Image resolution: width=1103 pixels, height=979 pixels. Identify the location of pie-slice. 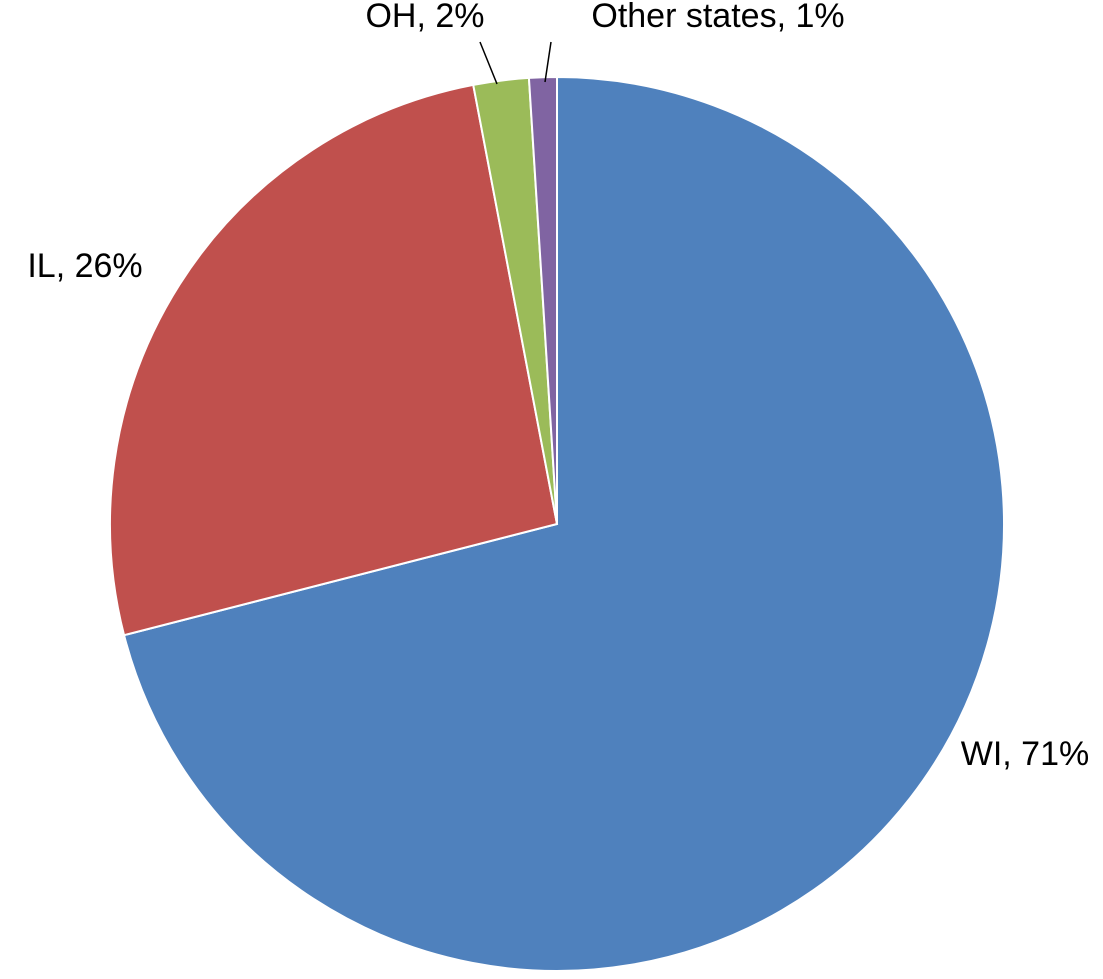
(542, 300).